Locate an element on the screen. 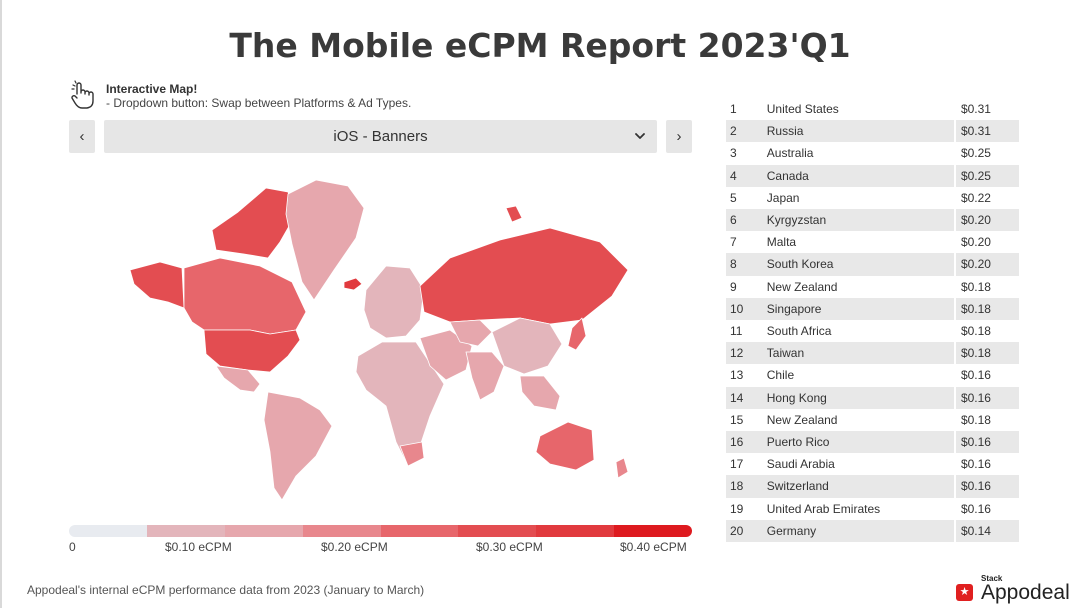 The width and height of the screenshot is (1080, 608). country-cell: Switzerland is located at coordinates (857, 486).